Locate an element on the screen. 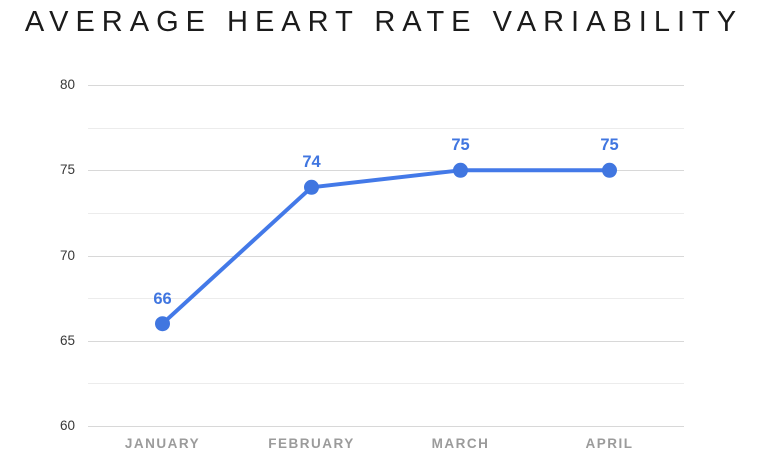 This screenshot has height=463, width=768. chart-title: AVERAGE HEART RATE VARIABILITY is located at coordinates (384, 22).